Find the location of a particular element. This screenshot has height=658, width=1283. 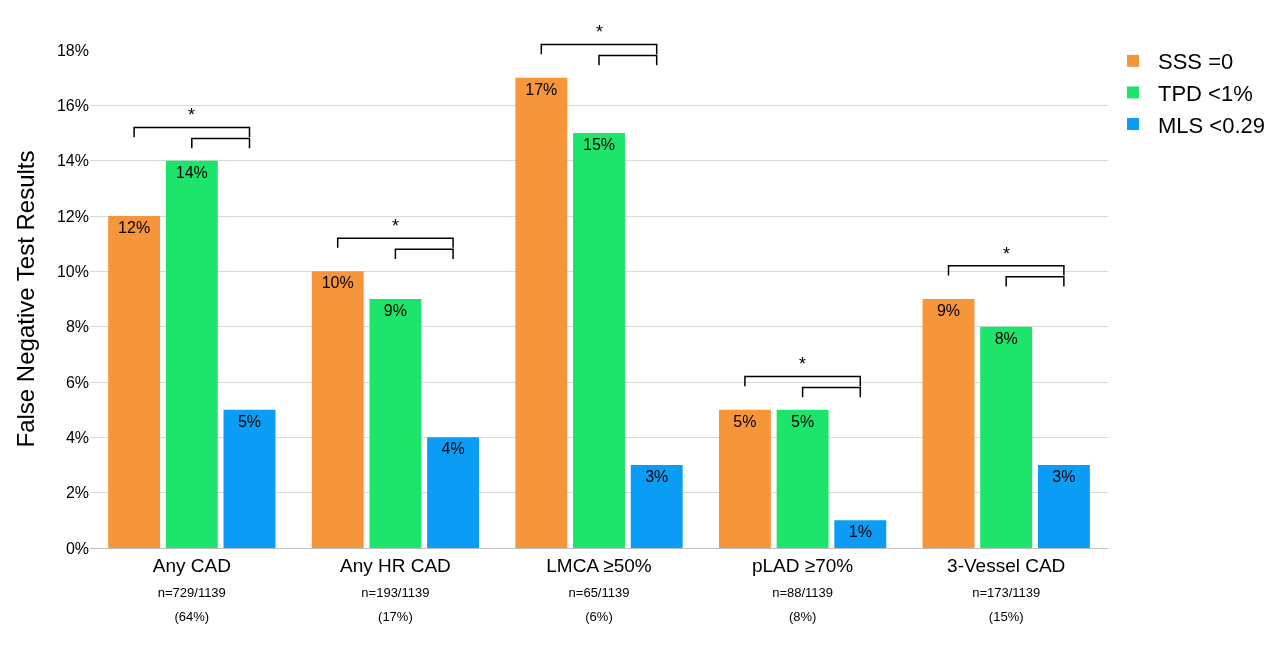

y-tick-label: 4% is located at coordinates (77, 437).